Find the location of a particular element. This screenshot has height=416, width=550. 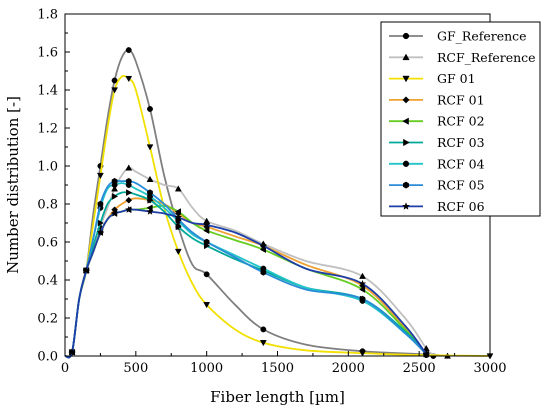

legend-label: RCF 04 is located at coordinates (461, 163).